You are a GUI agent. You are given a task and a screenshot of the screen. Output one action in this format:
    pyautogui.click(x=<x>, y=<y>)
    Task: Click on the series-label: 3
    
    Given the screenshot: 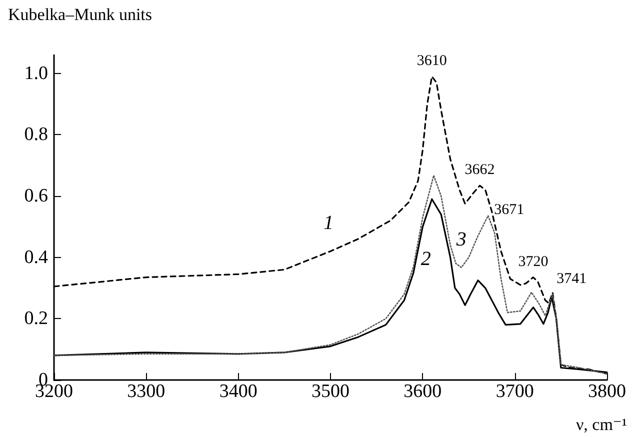 What is the action you would take?
    pyautogui.click(x=460, y=239)
    